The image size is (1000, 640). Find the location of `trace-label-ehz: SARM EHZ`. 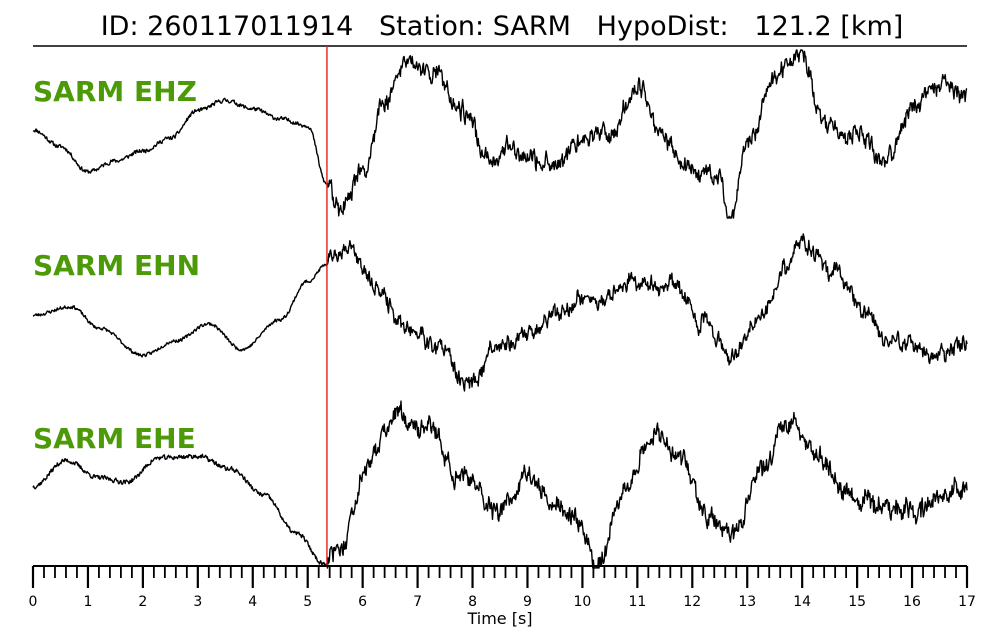

trace-label-ehz: SARM EHZ is located at coordinates (115, 91).